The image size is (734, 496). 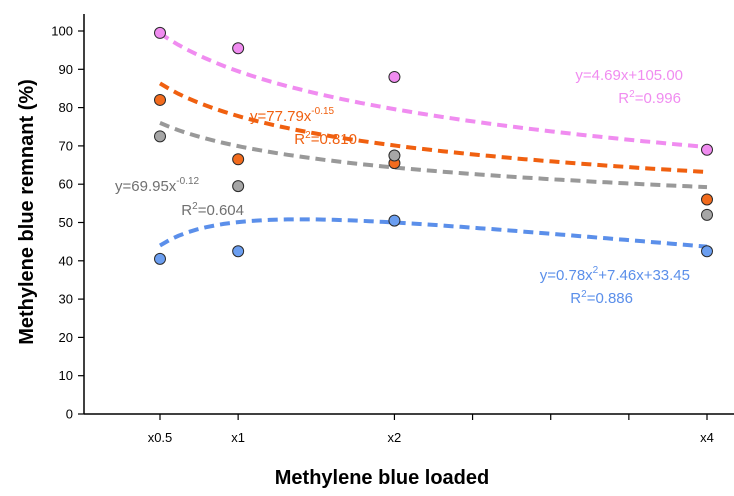 I want to click on equation-4-exp: 2, so click(x=596, y=270).